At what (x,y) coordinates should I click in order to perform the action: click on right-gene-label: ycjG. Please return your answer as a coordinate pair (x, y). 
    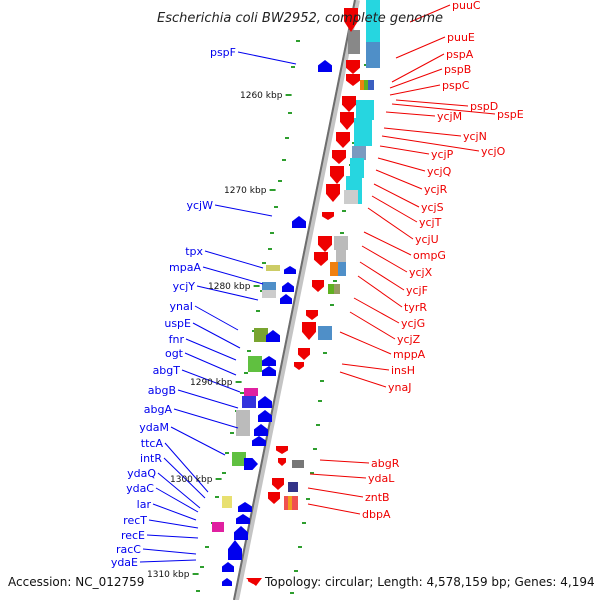
    Looking at the image, I should click on (413, 323).